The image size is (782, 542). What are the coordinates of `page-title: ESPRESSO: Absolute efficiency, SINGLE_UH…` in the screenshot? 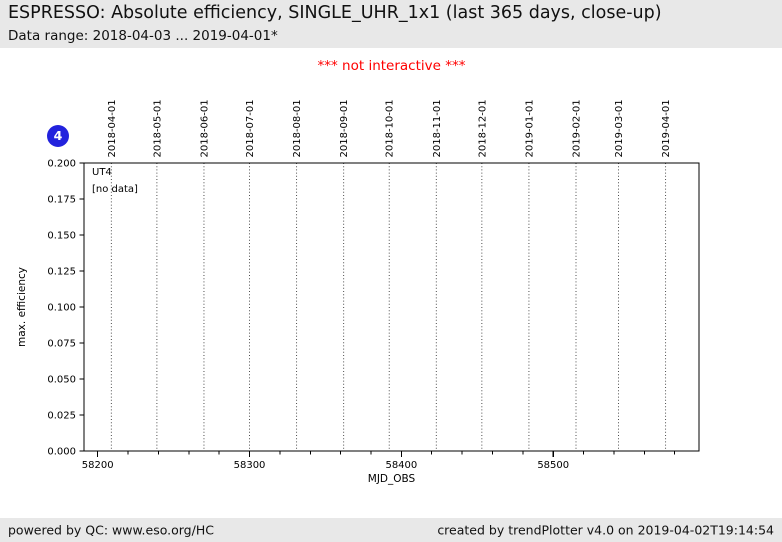 It's located at (335, 13).